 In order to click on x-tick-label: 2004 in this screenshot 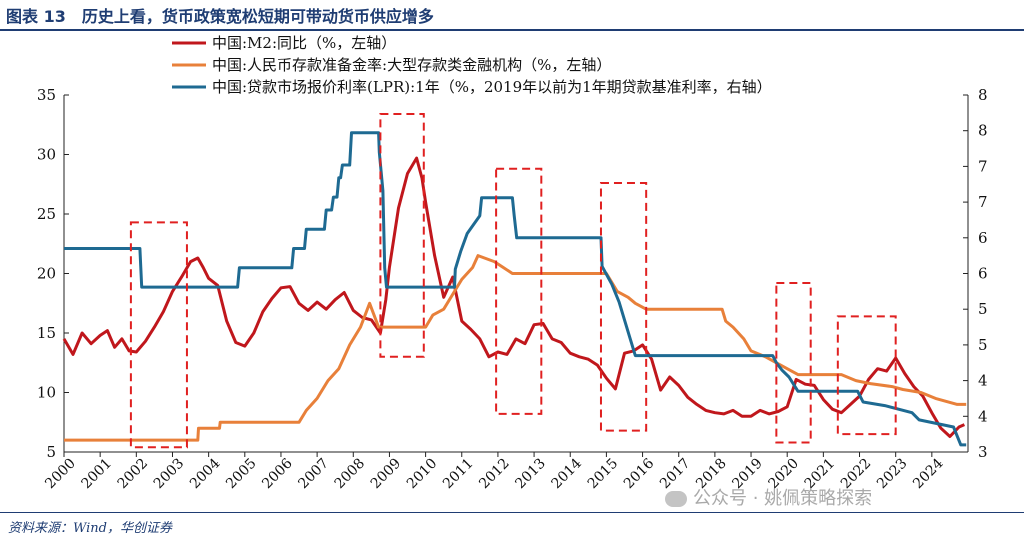, I will do `click(205, 473)`.